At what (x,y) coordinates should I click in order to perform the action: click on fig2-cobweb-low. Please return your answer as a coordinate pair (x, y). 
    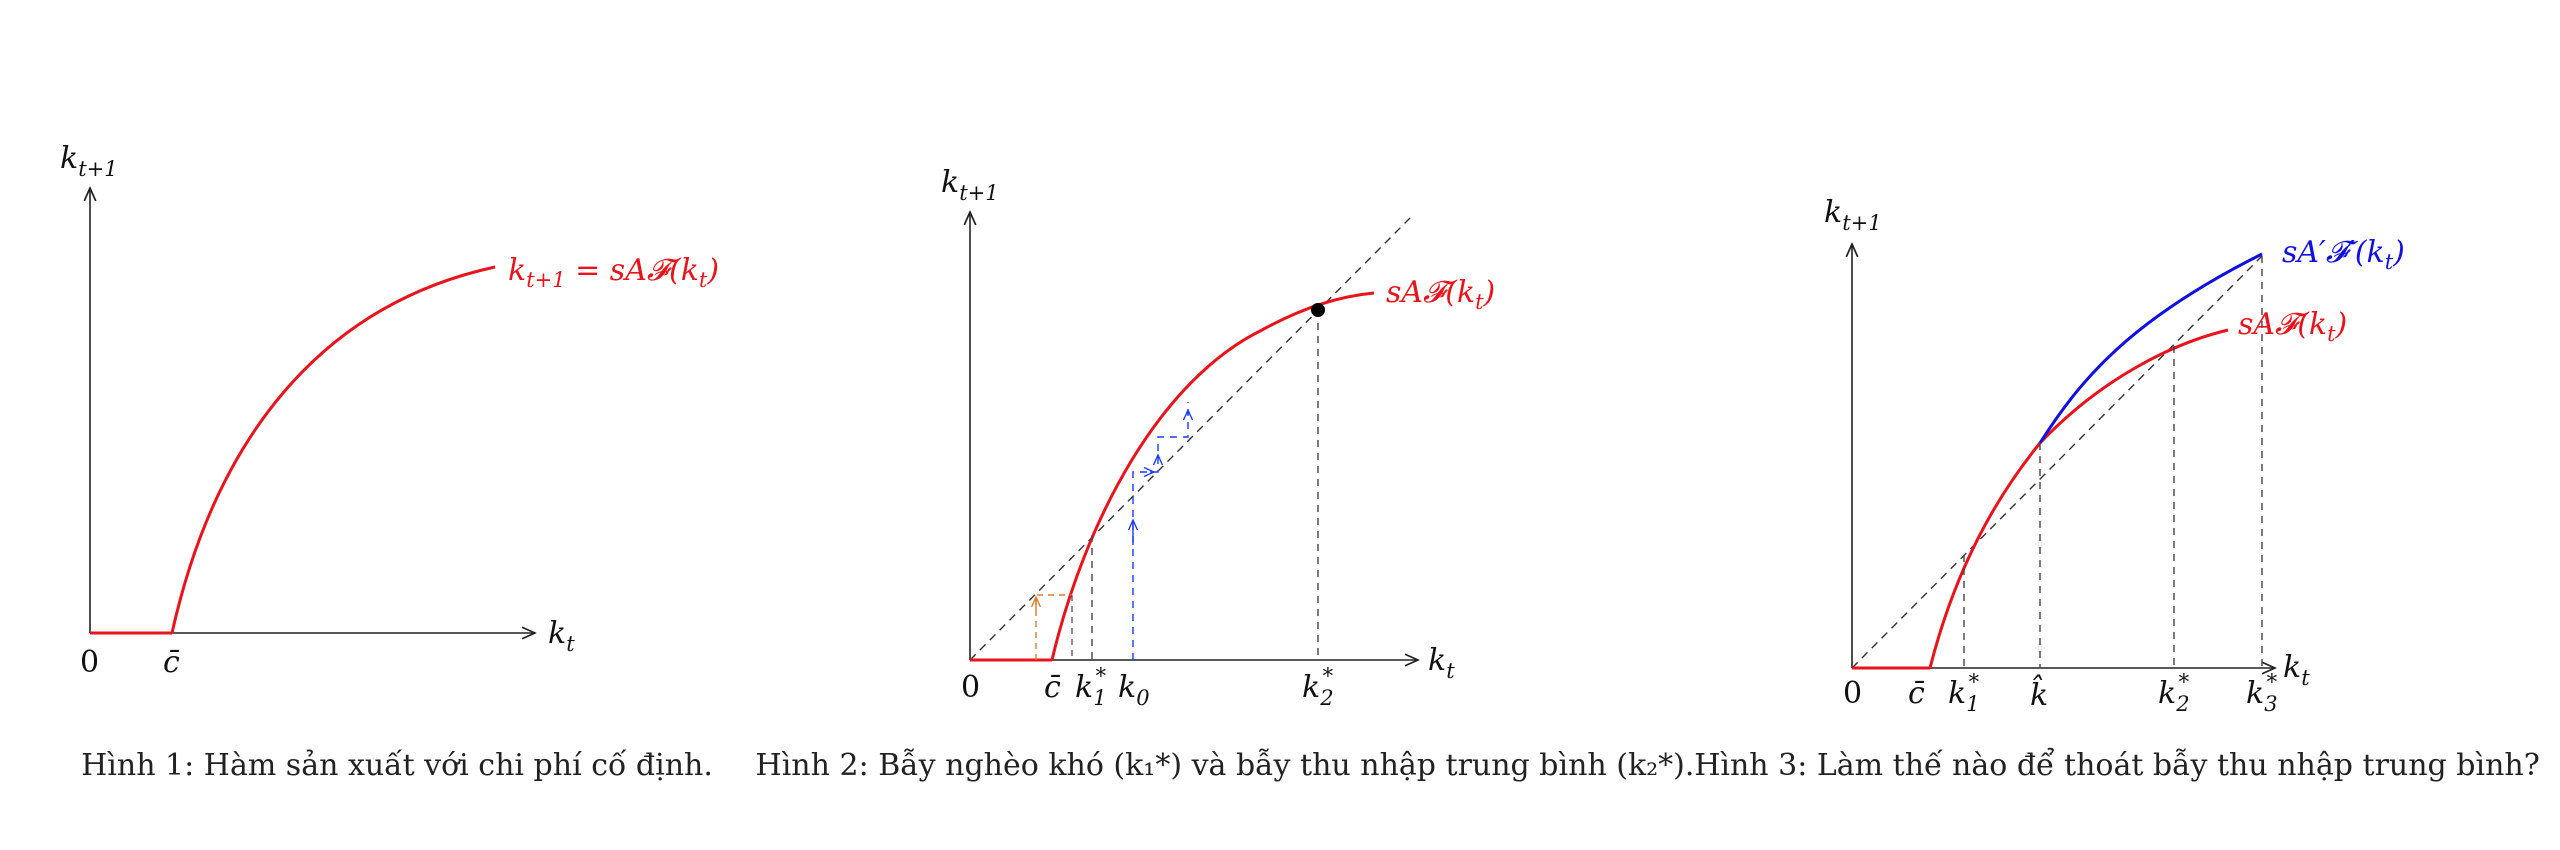
    Looking at the image, I should click on (1053, 627).